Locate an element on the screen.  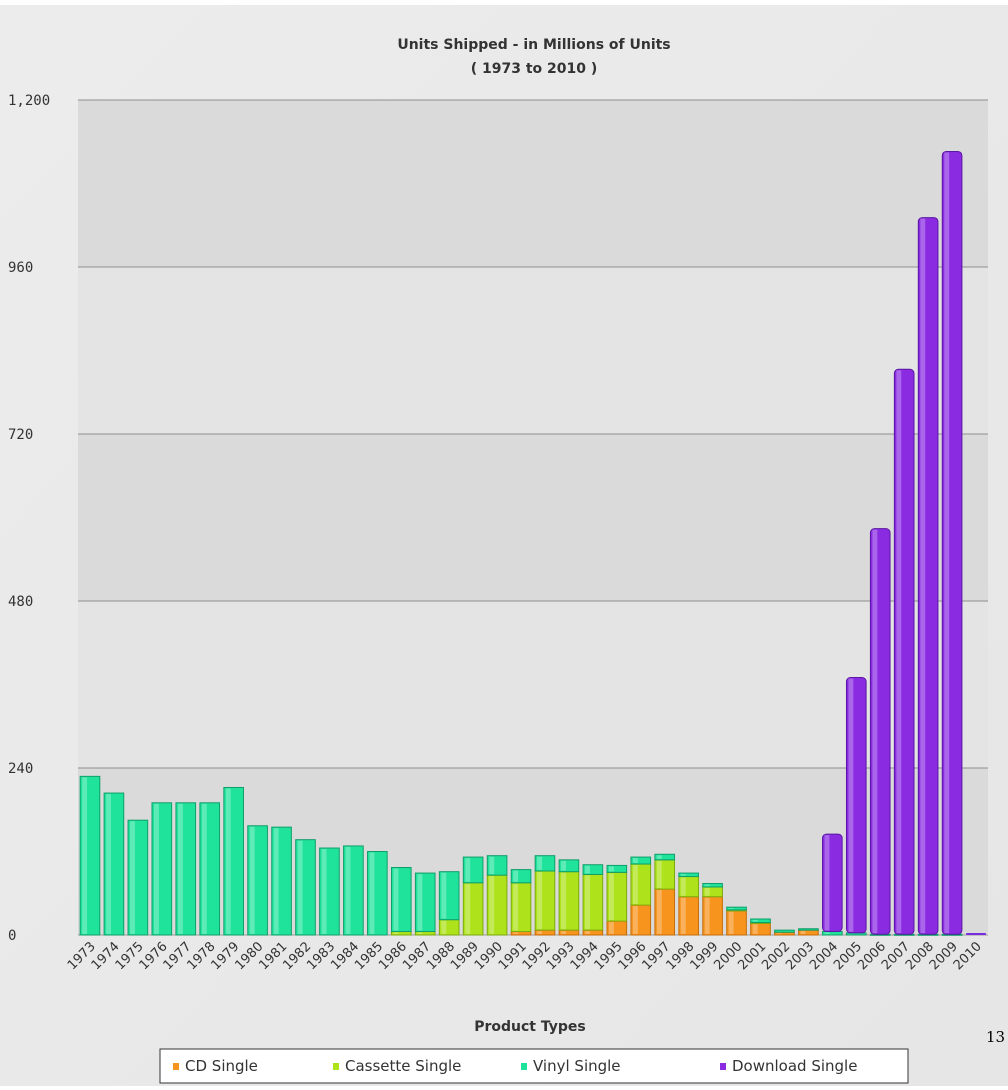
legend-label: Cassette Single is located at coordinates (403, 1066).